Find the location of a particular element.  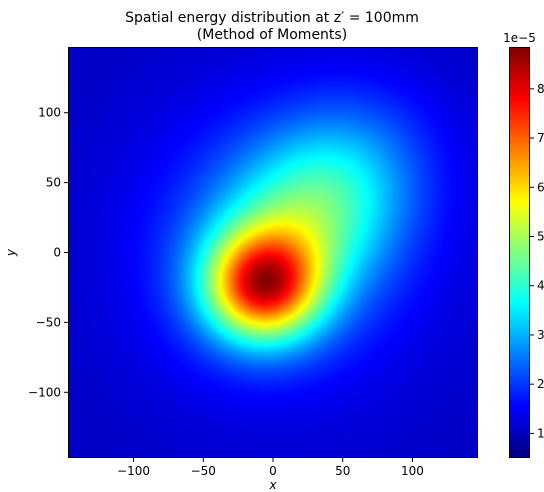

x-tick-label: −50 is located at coordinates (203, 471).